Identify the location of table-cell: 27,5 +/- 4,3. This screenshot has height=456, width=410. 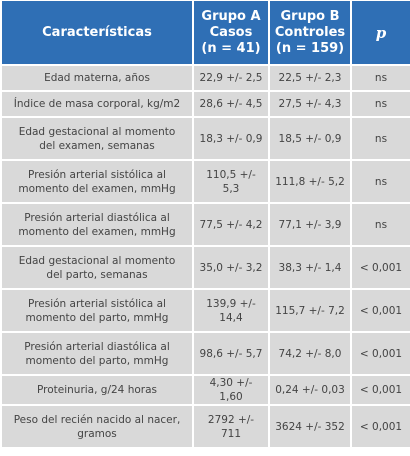
(310, 104).